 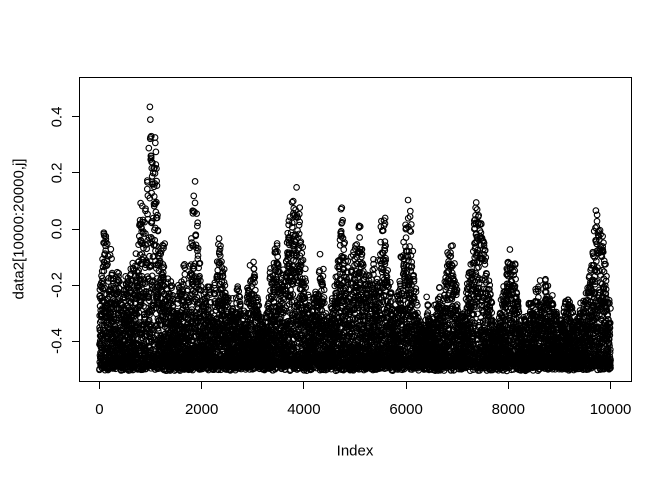 What do you see at coordinates (304, 409) in the screenshot?
I see `x-tick-label: 4000` at bounding box center [304, 409].